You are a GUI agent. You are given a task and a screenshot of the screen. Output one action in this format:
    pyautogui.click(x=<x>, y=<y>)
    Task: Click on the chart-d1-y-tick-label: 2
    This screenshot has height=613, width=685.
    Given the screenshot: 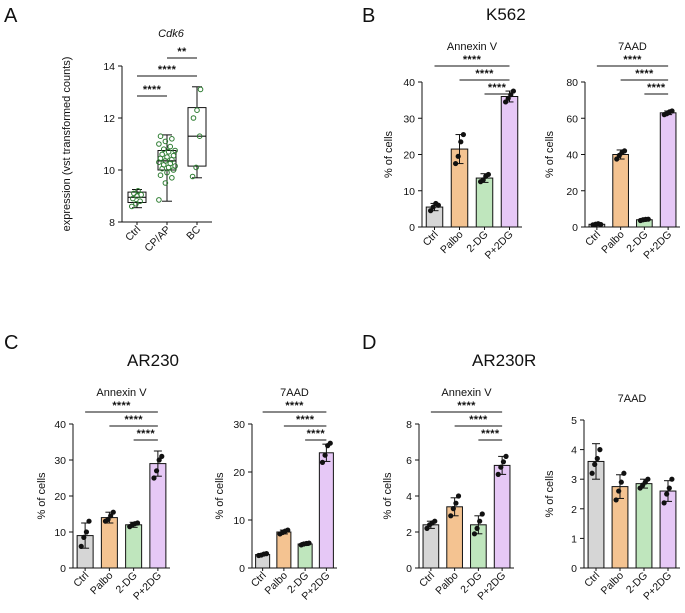 What is the action you would take?
    pyautogui.click(x=409, y=533)
    